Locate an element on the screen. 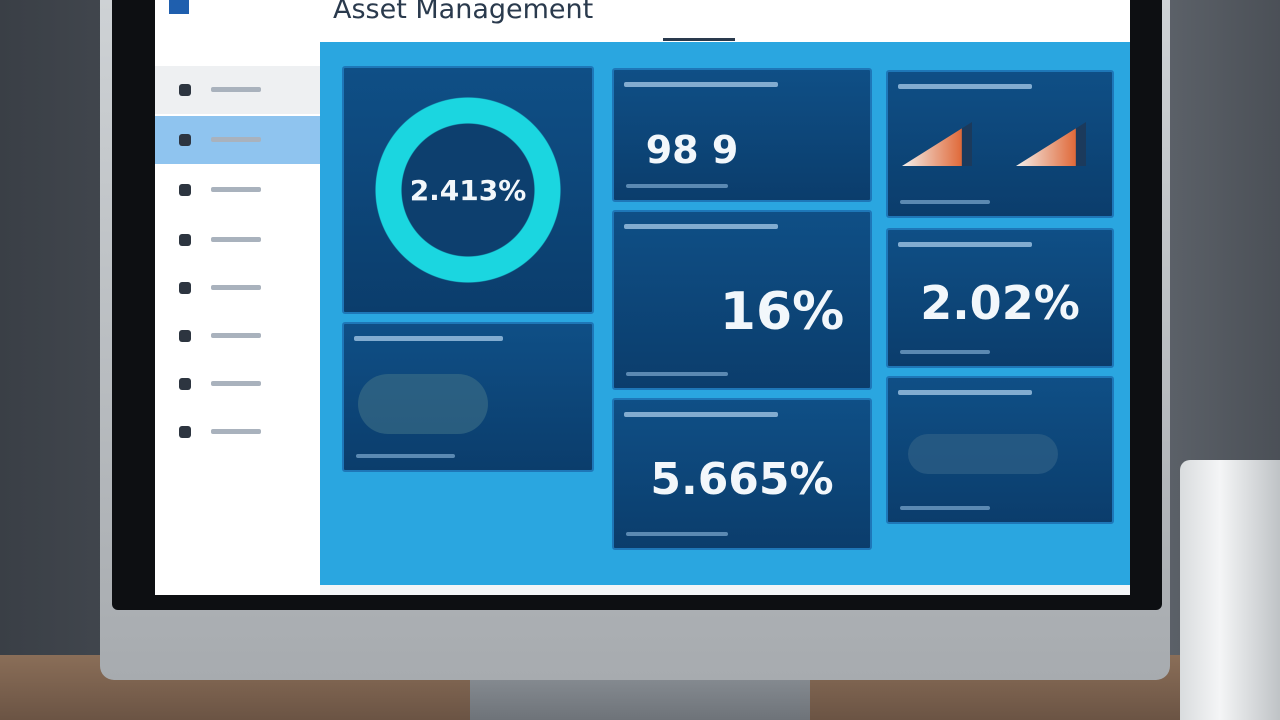  donut-card: 2.413% is located at coordinates (468, 190).